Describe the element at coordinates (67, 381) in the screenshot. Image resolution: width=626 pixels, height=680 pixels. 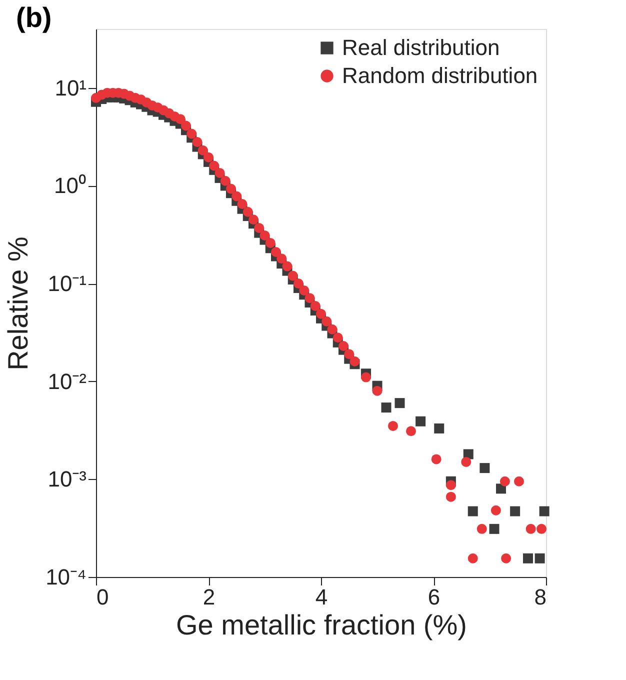
I see `y-tick-label: 10⁻²` at that location.